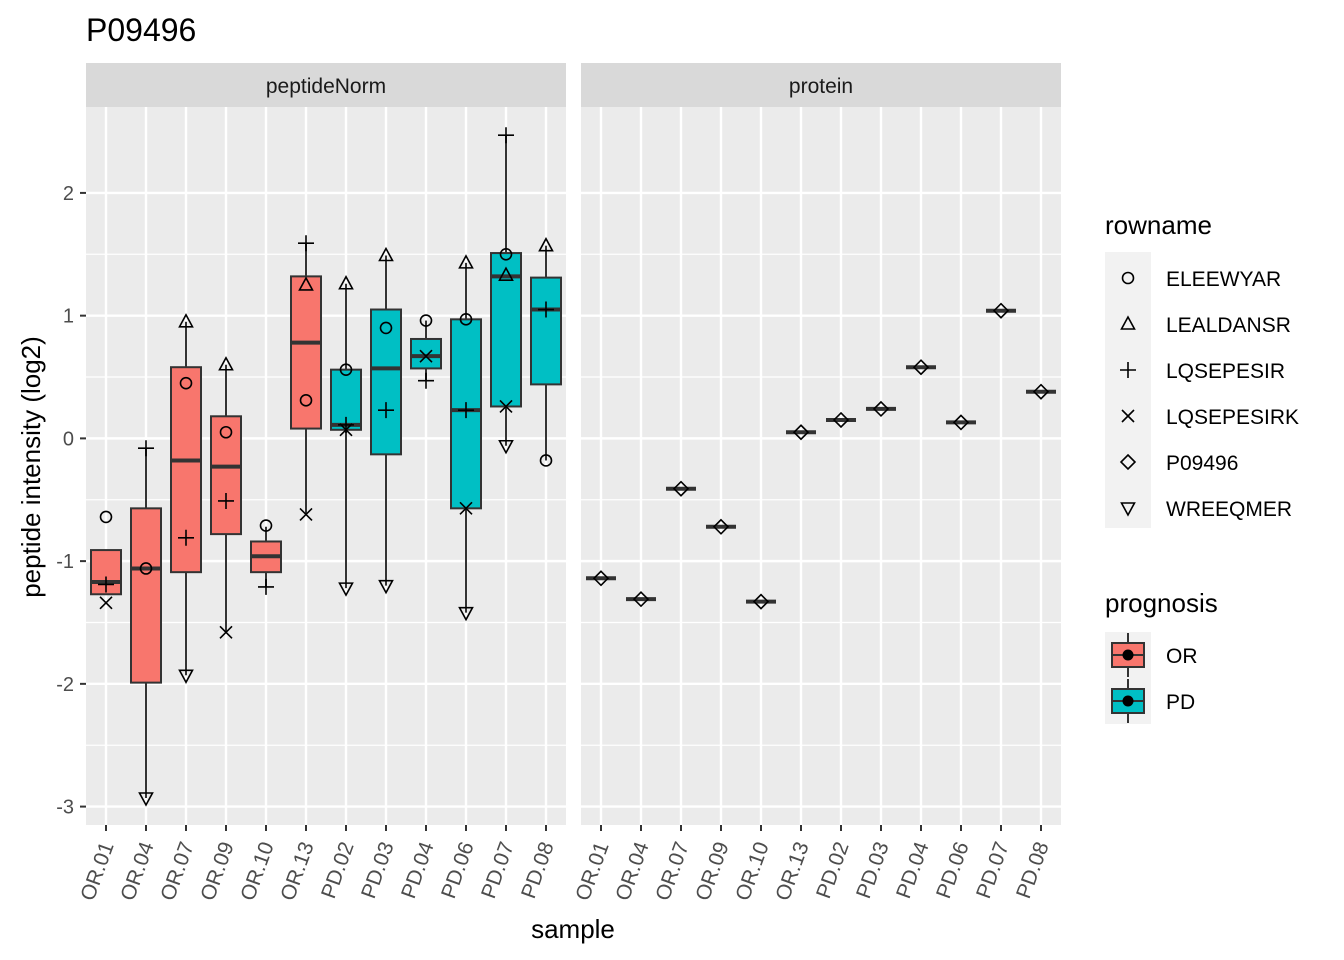 This screenshot has width=1344, height=960. What do you see at coordinates (1128, 701) in the screenshot?
I see `legend-key-pd` at bounding box center [1128, 701].